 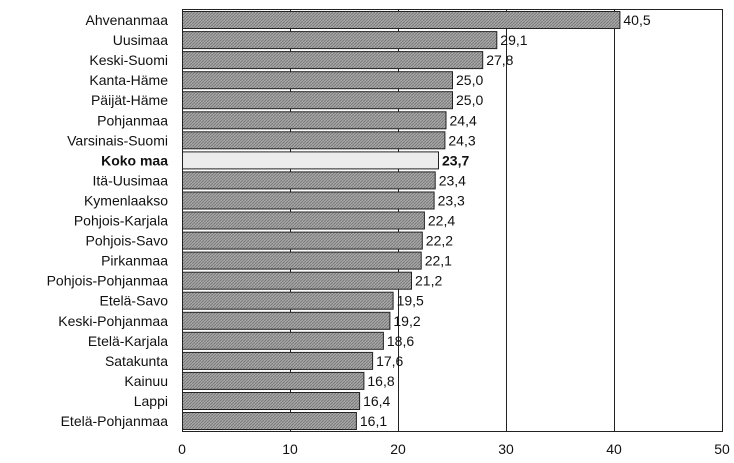 What do you see at coordinates (380, 381) in the screenshot?
I see `data-label: 16,8` at bounding box center [380, 381].